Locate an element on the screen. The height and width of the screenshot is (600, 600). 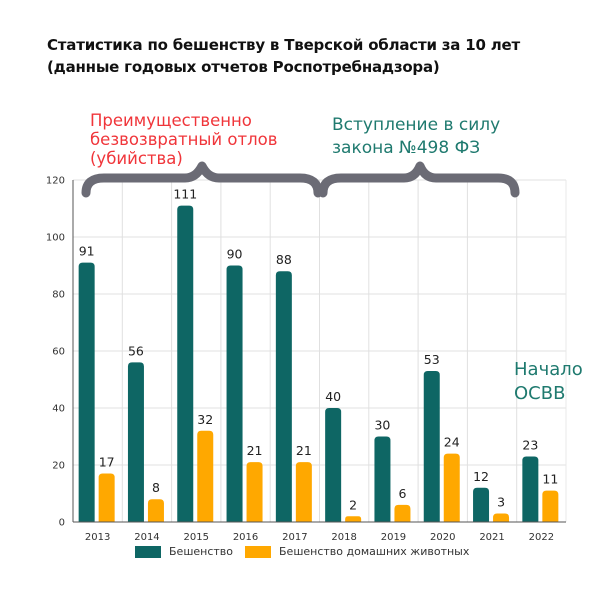
annotation-line: ОСВВ is located at coordinates (540, 393).